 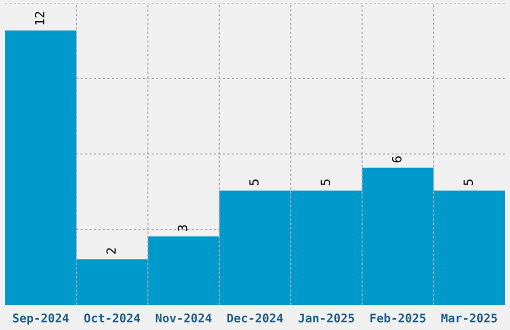 What do you see at coordinates (255, 318) in the screenshot?
I see `x-tick-label: Dec-2024` at bounding box center [255, 318].